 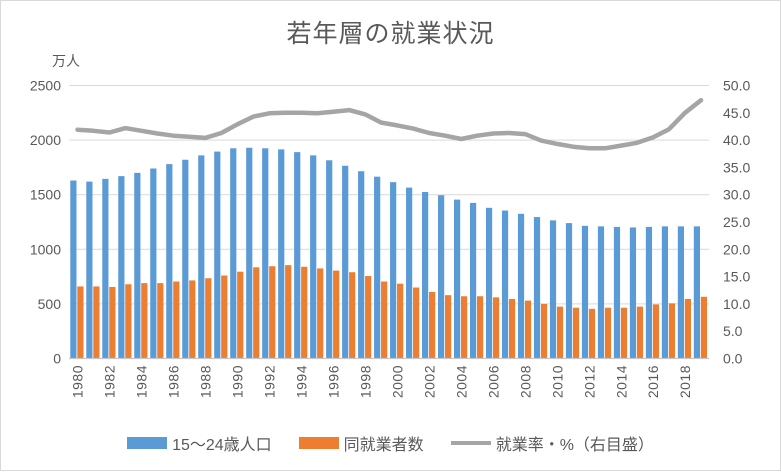 I want to click on legend-label-employment-rate: 就業率・%（右目盛）, so click(x=574, y=445).